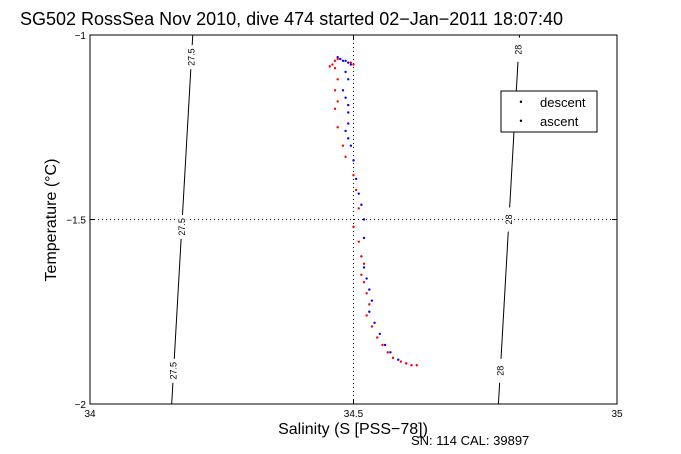 The width and height of the screenshot is (681, 454). I want to click on data-points, so click(373, 211).